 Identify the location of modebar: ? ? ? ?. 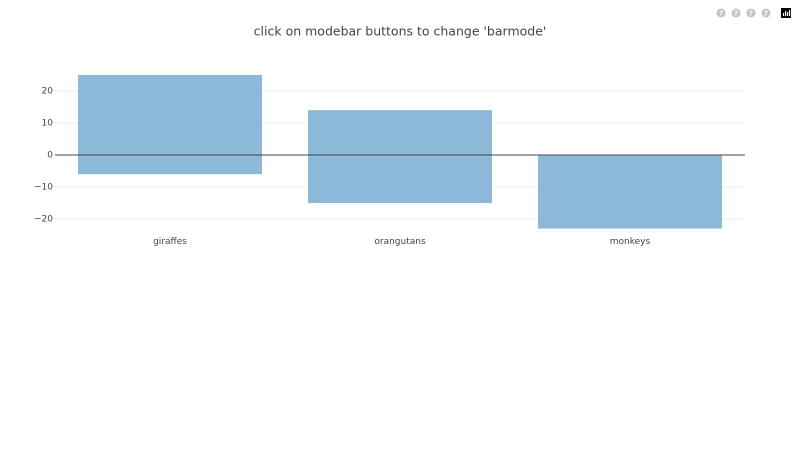
(753, 13).